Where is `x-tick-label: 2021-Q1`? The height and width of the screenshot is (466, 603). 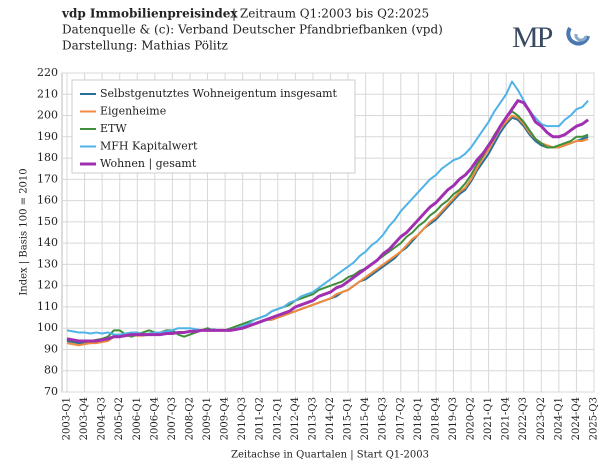 x-tick-label: 2021-Q1 is located at coordinates (488, 418).